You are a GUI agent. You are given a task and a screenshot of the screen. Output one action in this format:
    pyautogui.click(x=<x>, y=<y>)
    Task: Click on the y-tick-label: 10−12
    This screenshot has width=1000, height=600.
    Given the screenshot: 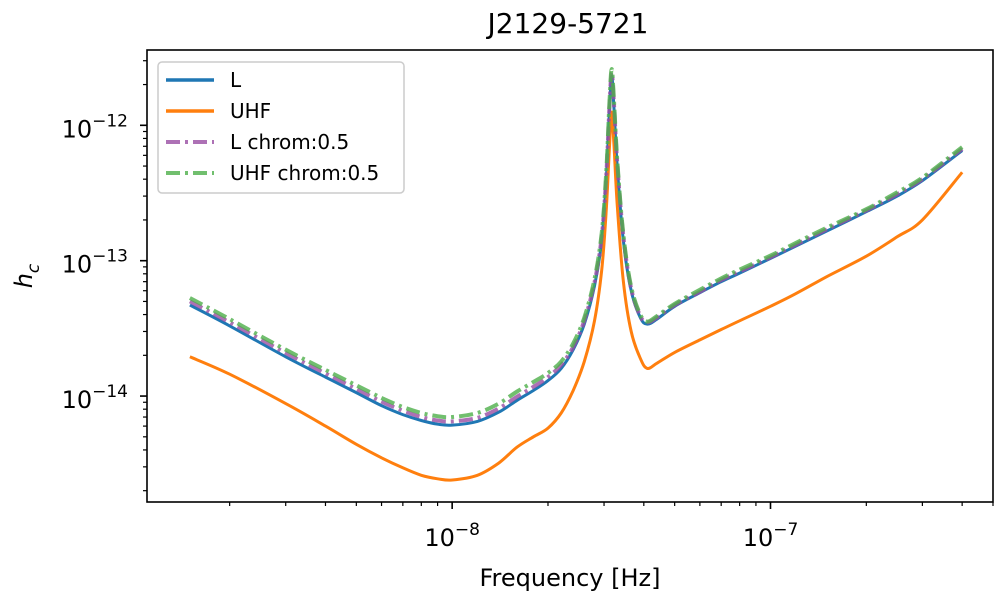 What is the action you would take?
    pyautogui.click(x=95, y=127)
    